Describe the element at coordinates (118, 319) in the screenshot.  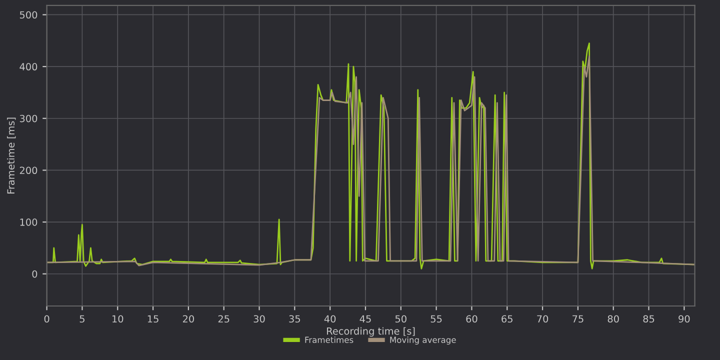
I see `x-tick-label: 10` at that location.